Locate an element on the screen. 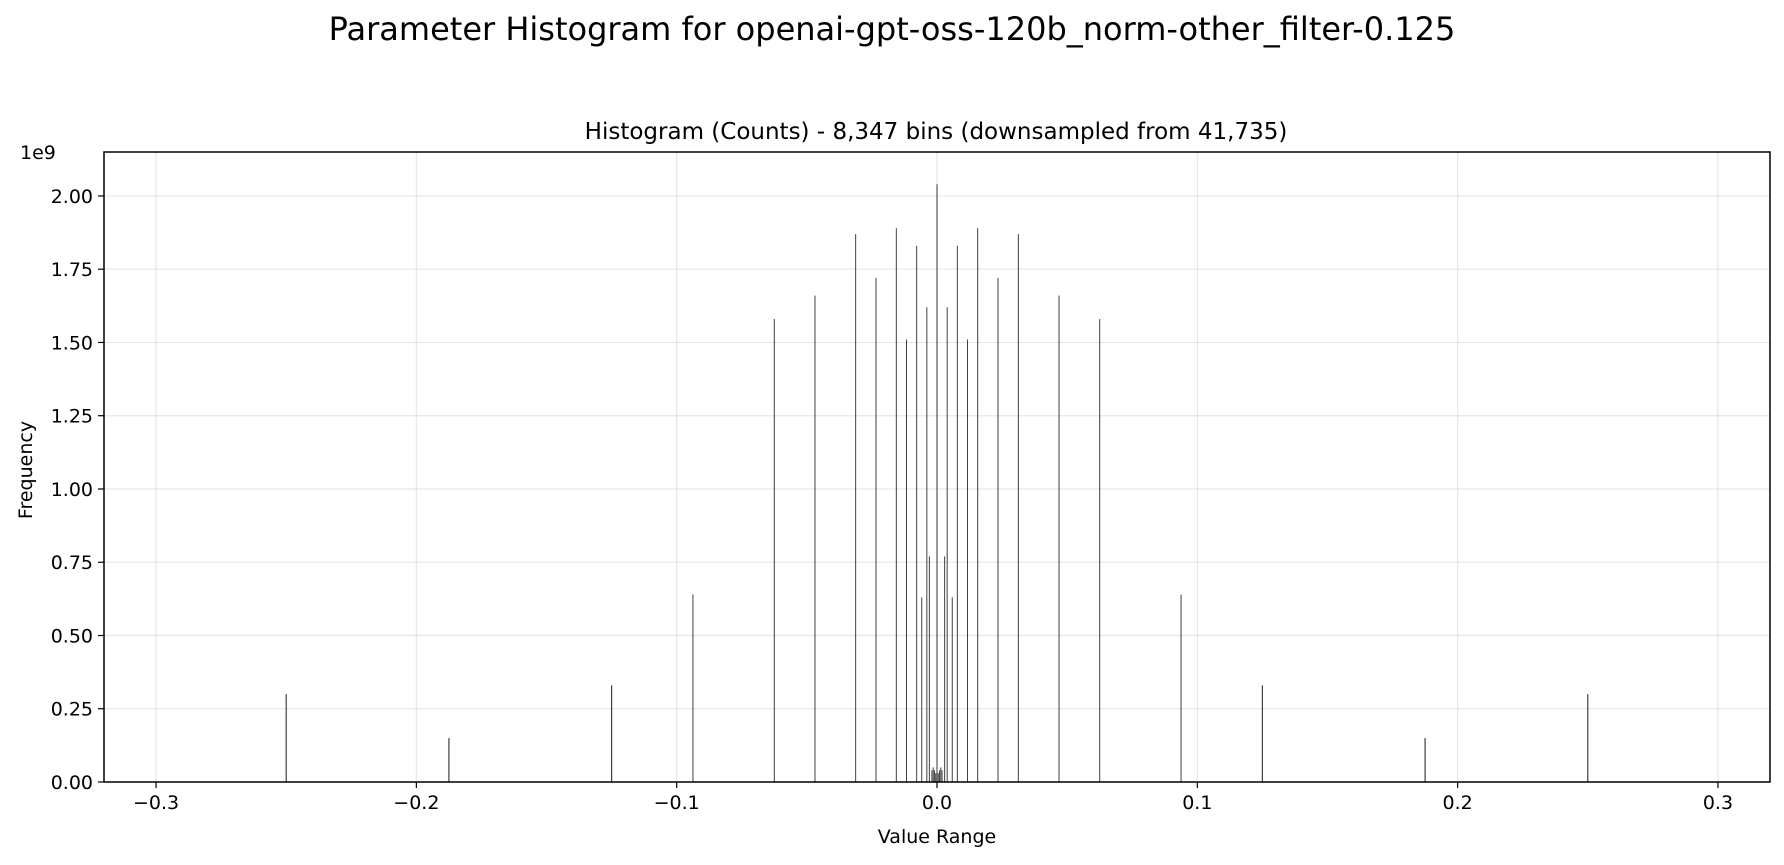 This screenshot has height=865, width=1784. y-tick-label-1: 0.25 is located at coordinates (72, 710).